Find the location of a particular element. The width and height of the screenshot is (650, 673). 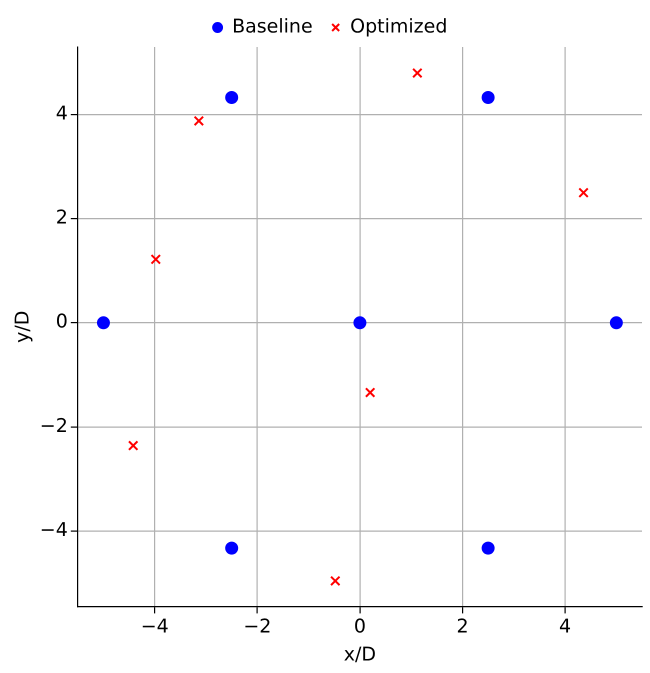

x-tick-label: 2 is located at coordinates (462, 627).